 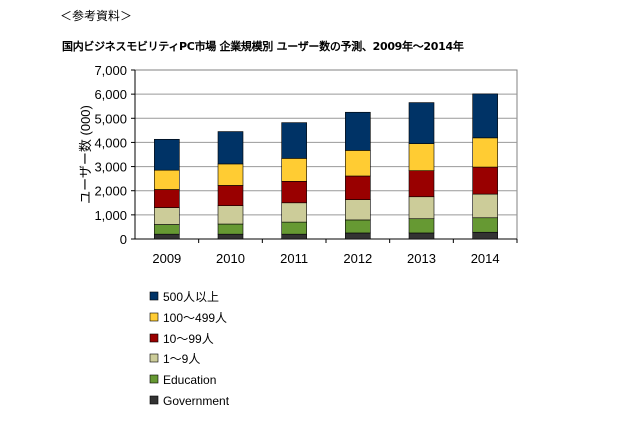 I want to click on y-tick-label: 4,000, so click(x=110, y=142).